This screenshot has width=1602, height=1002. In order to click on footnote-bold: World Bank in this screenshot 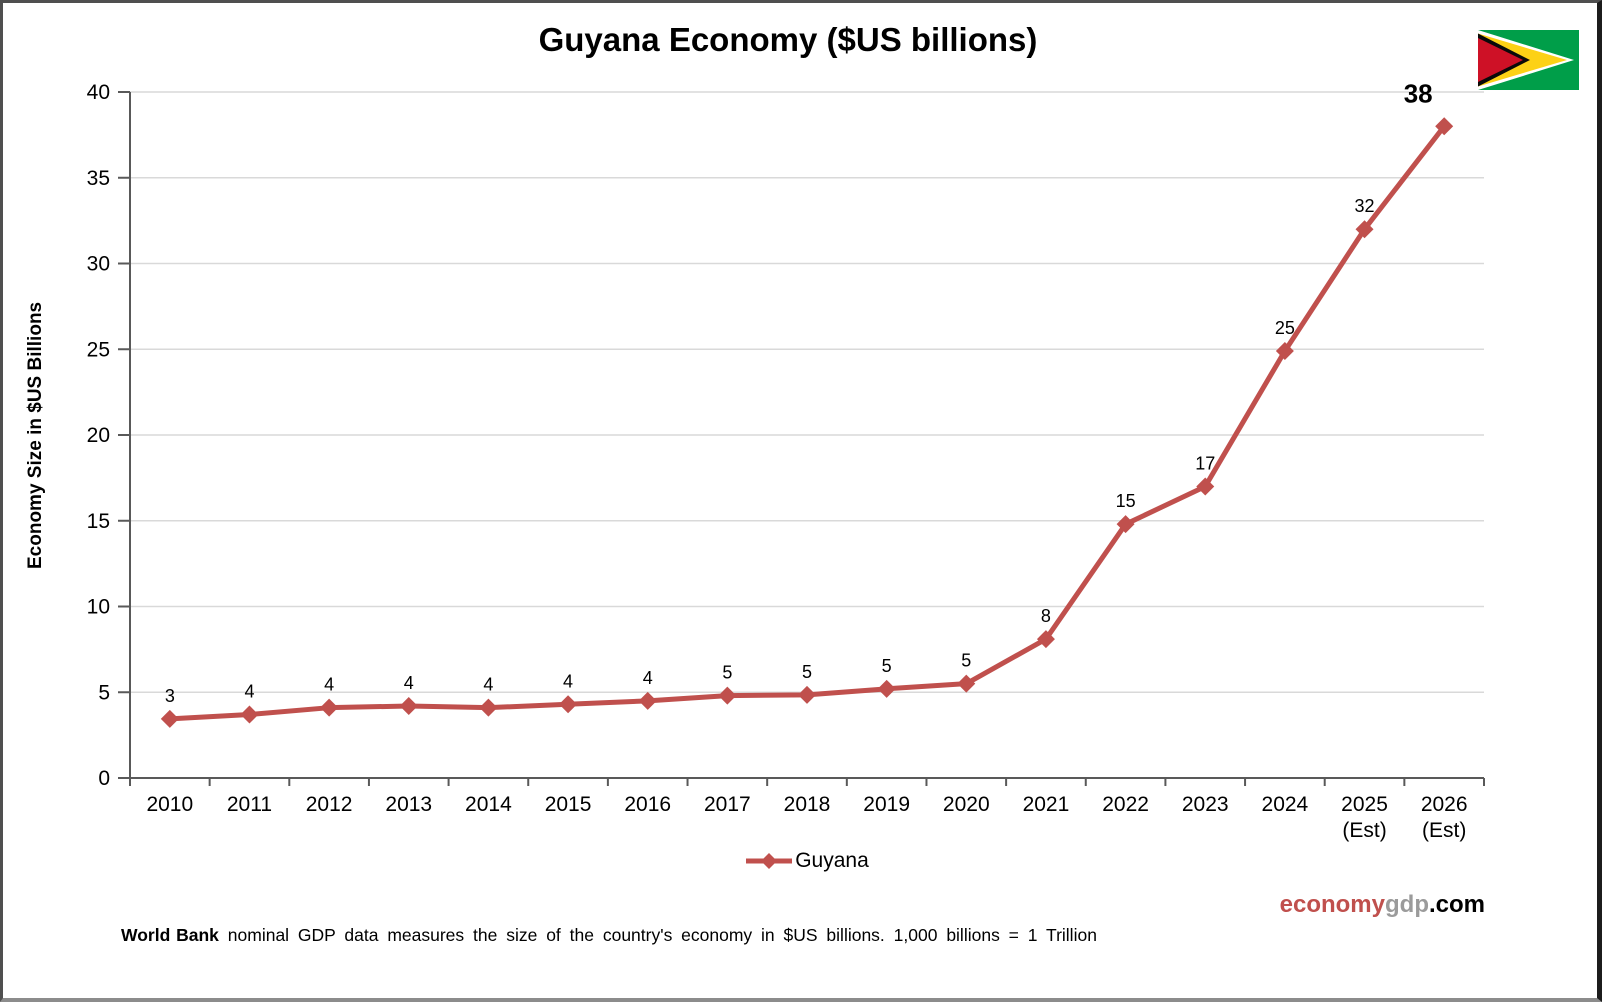, I will do `click(170, 935)`.